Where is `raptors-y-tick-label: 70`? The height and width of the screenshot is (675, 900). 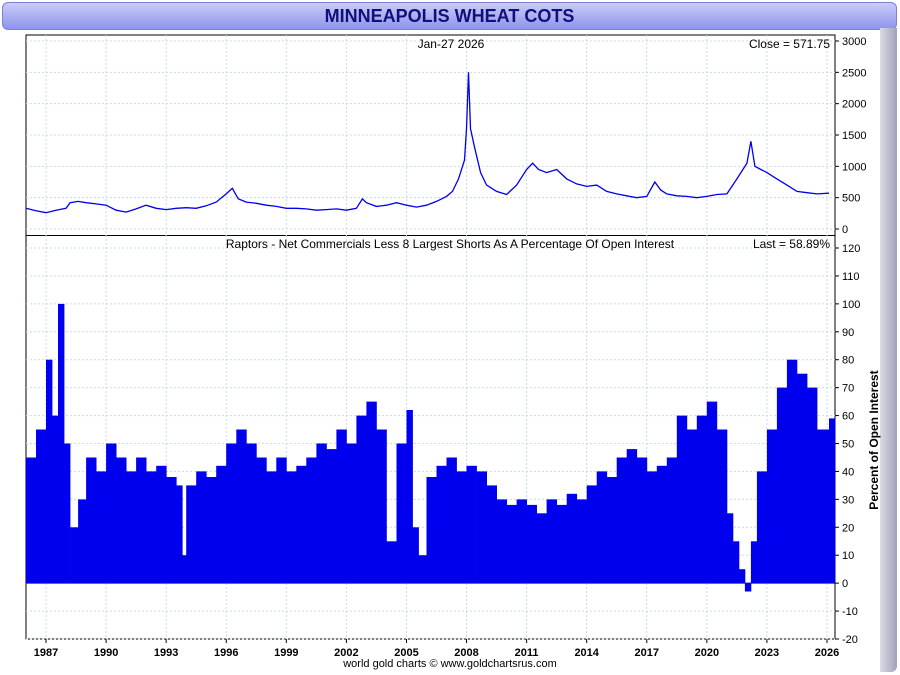
raptors-y-tick-label: 70 is located at coordinates (848, 389).